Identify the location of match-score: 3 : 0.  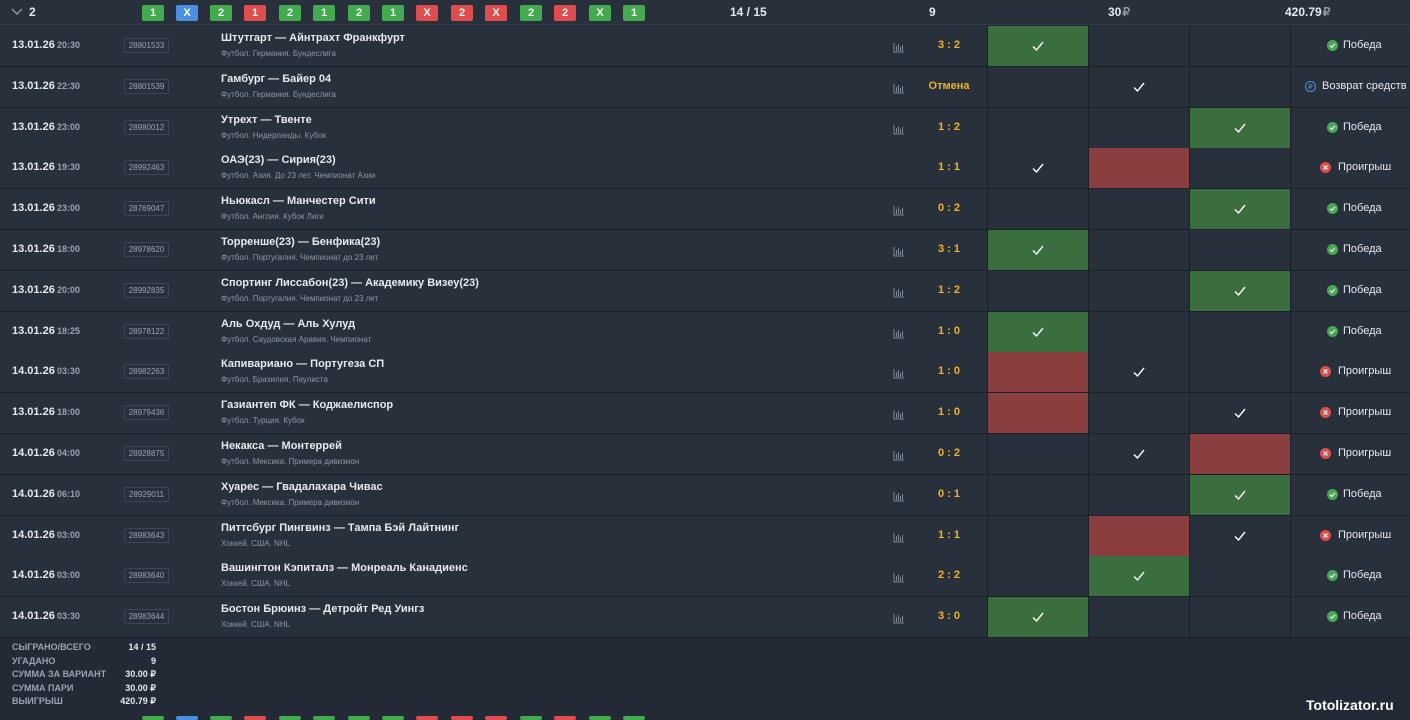
(948, 616).